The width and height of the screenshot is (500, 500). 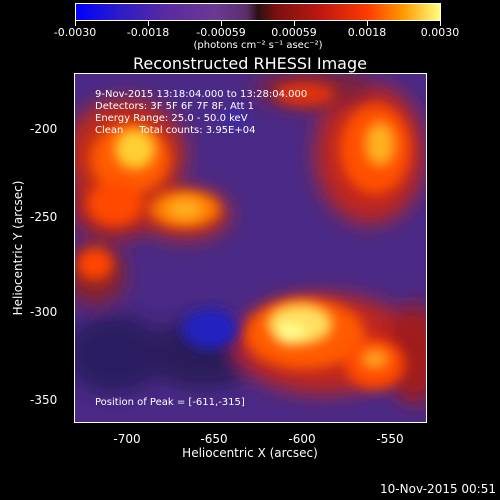 I want to click on colorbar-unit-label: (photons cm⁻² s⁻¹ asec⁻²), so click(x=258, y=45).